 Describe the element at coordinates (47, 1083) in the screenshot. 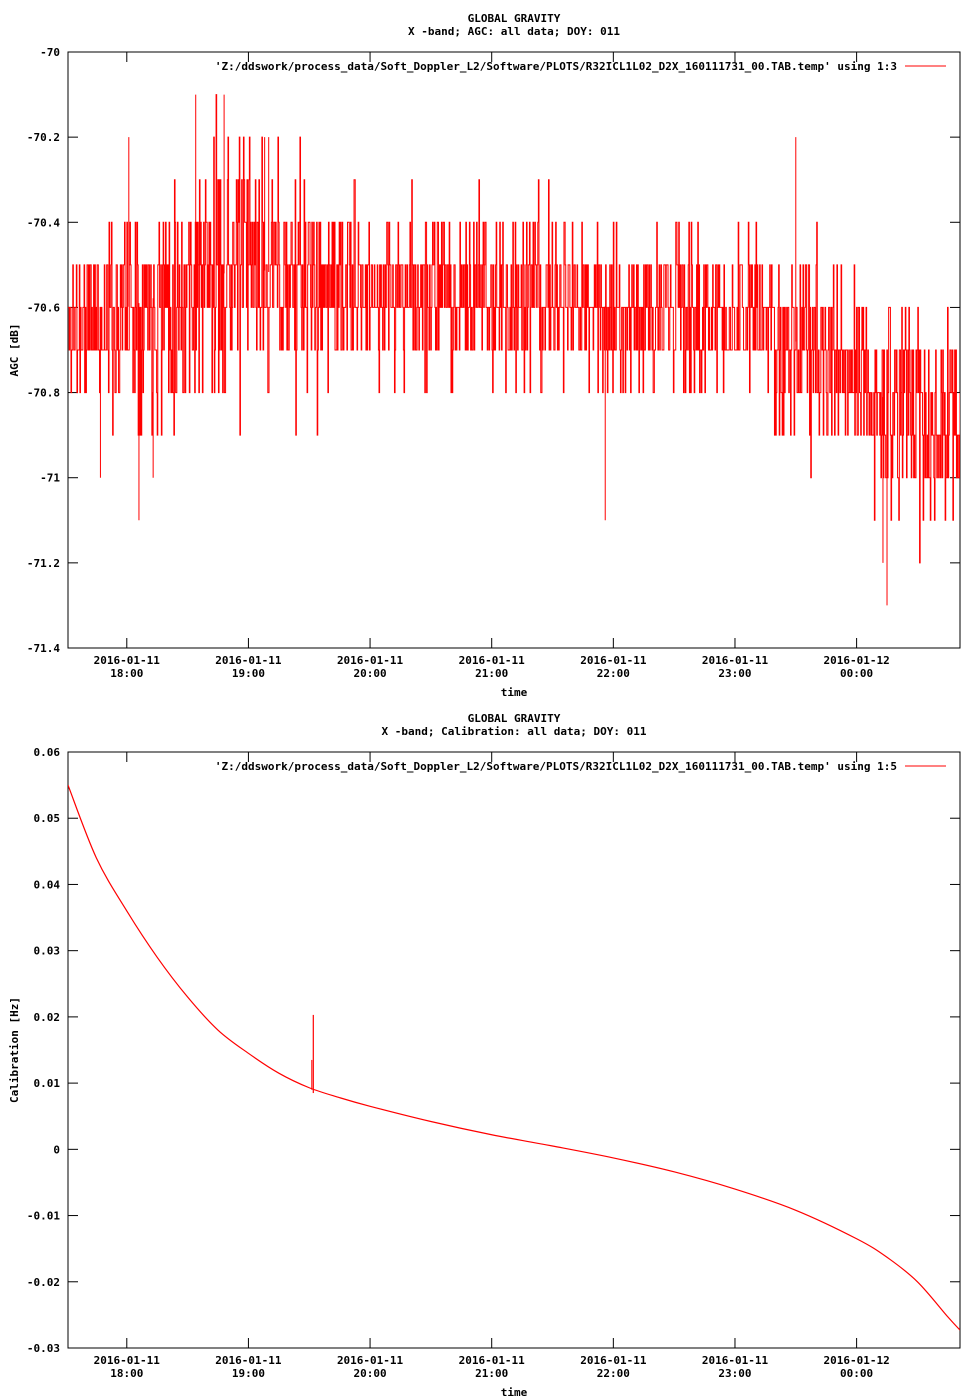

I see `y-tick-label: 0.01` at that location.